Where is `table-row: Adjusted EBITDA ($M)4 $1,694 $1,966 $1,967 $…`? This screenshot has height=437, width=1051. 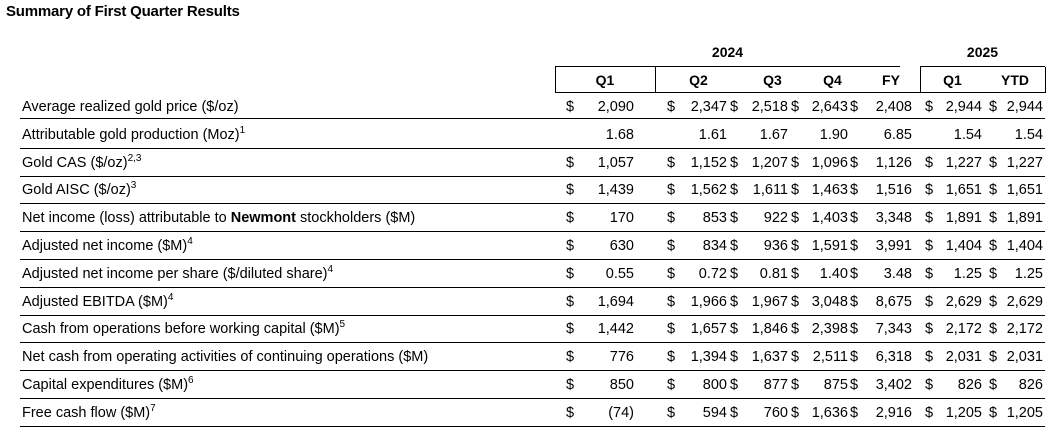 table-row: Adjusted EBITDA ($M)4 $1,694 $1,966 $1,967 $… is located at coordinates (525, 302).